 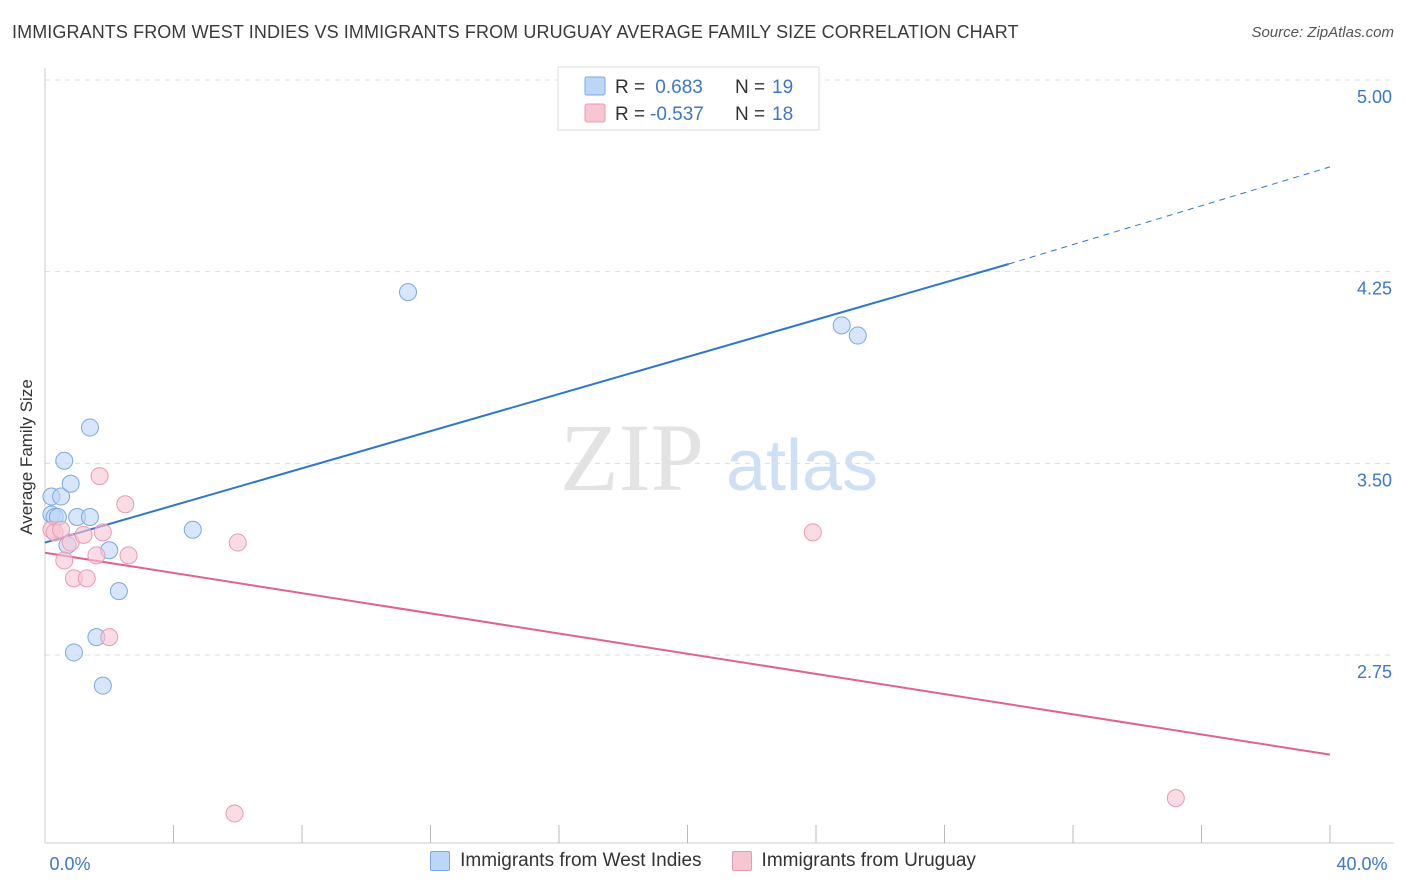 What do you see at coordinates (630, 114) in the screenshot?
I see `legend-r-label-2: R =` at bounding box center [630, 114].